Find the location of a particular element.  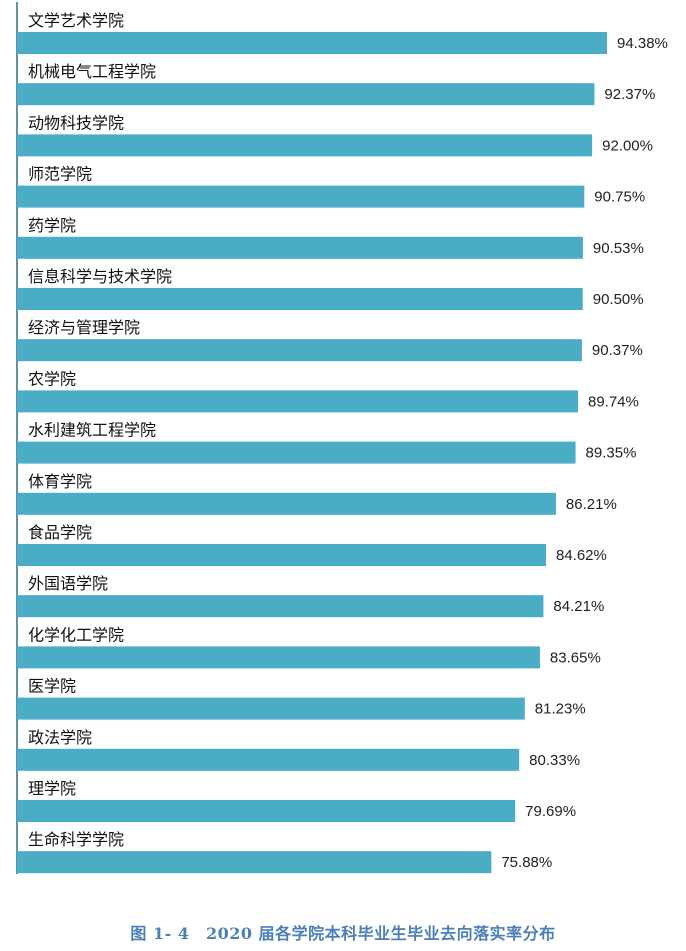

data-label: 86.21% is located at coordinates (591, 504).